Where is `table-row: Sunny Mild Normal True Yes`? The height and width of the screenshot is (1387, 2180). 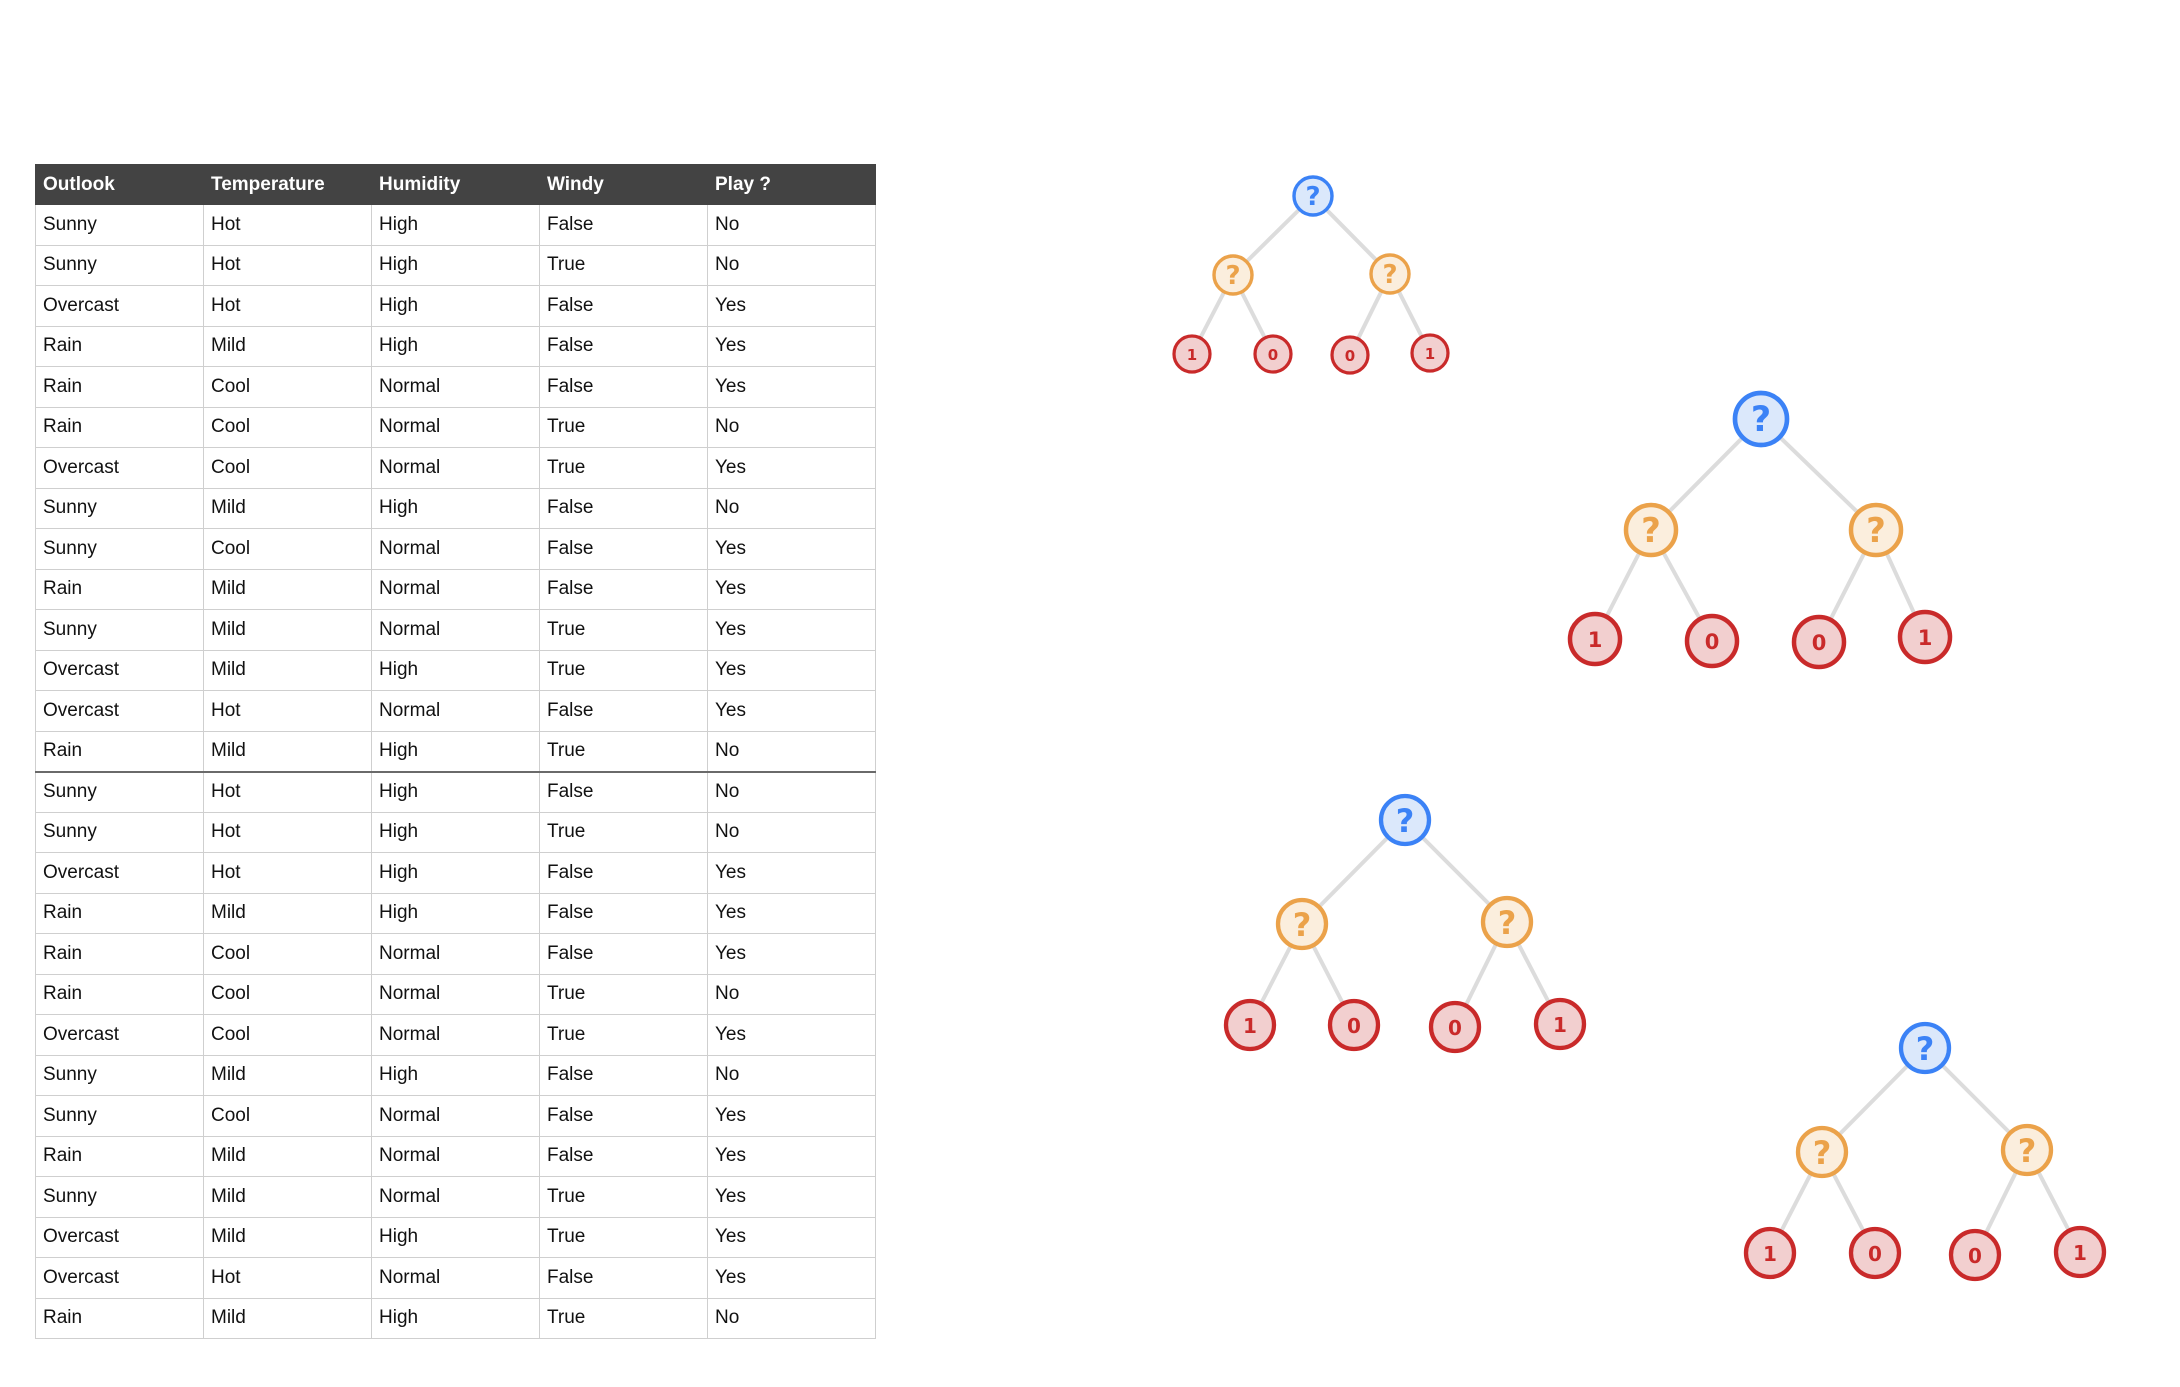 table-row: Sunny Mild Normal True Yes is located at coordinates (455, 1197).